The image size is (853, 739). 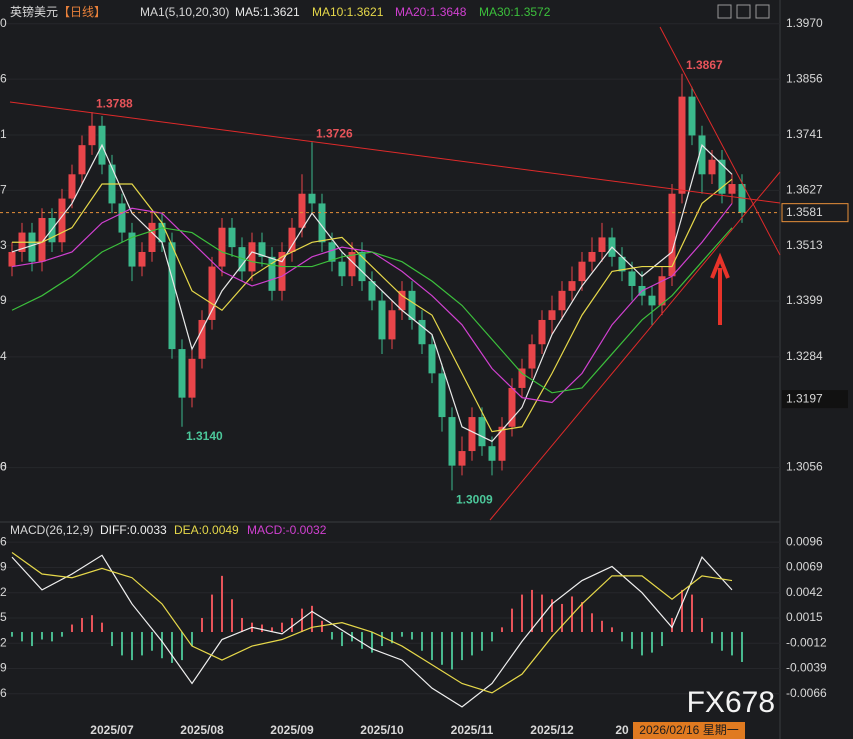 I want to click on left-fragment: 0, so click(x=3, y=23).